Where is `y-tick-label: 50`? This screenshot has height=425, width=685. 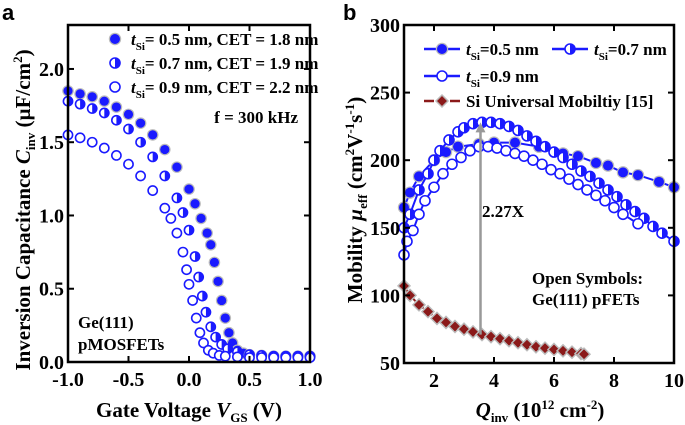 y-tick-label: 50 is located at coordinates (390, 364).